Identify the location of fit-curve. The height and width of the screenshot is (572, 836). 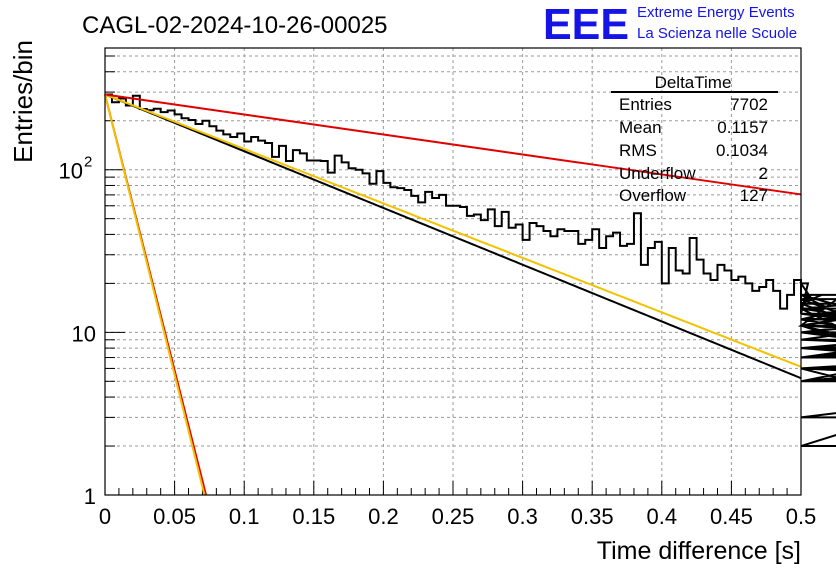
(155, 295).